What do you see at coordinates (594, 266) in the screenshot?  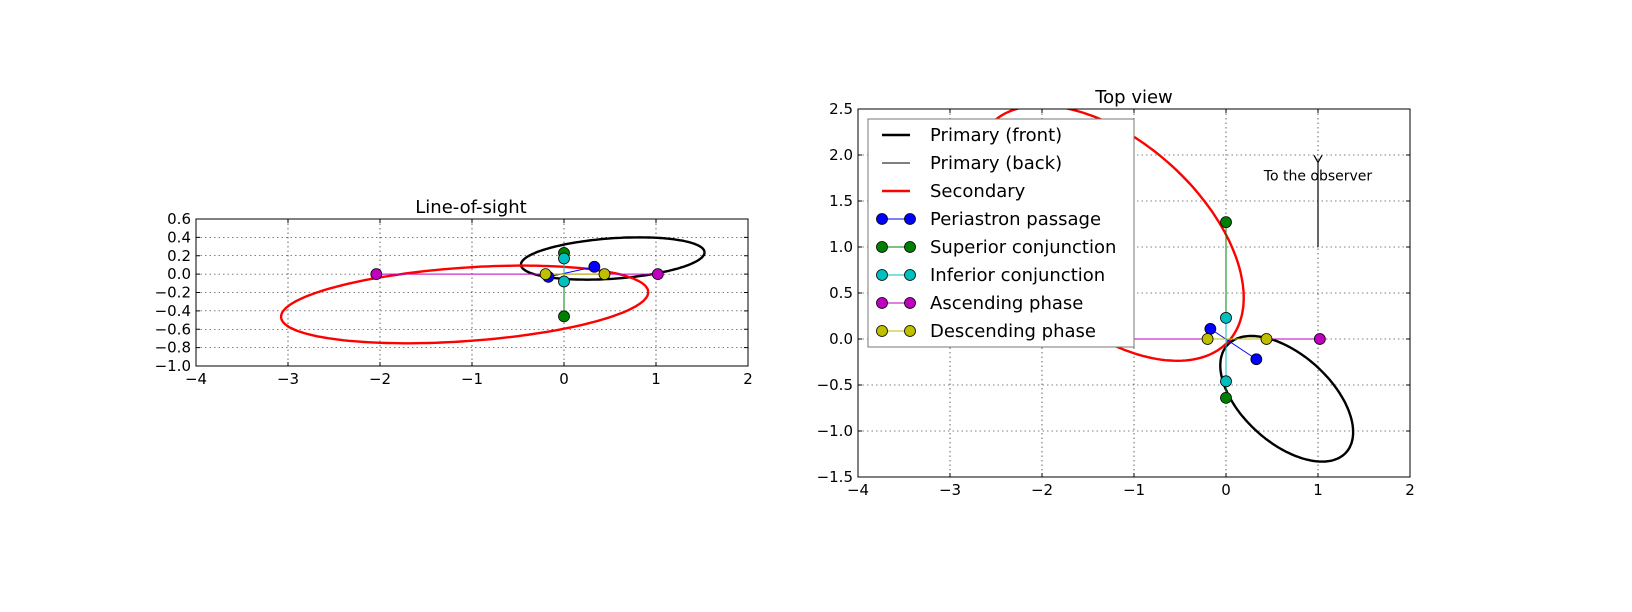 I see `line-of-sight-periastron-passage-marker` at bounding box center [594, 266].